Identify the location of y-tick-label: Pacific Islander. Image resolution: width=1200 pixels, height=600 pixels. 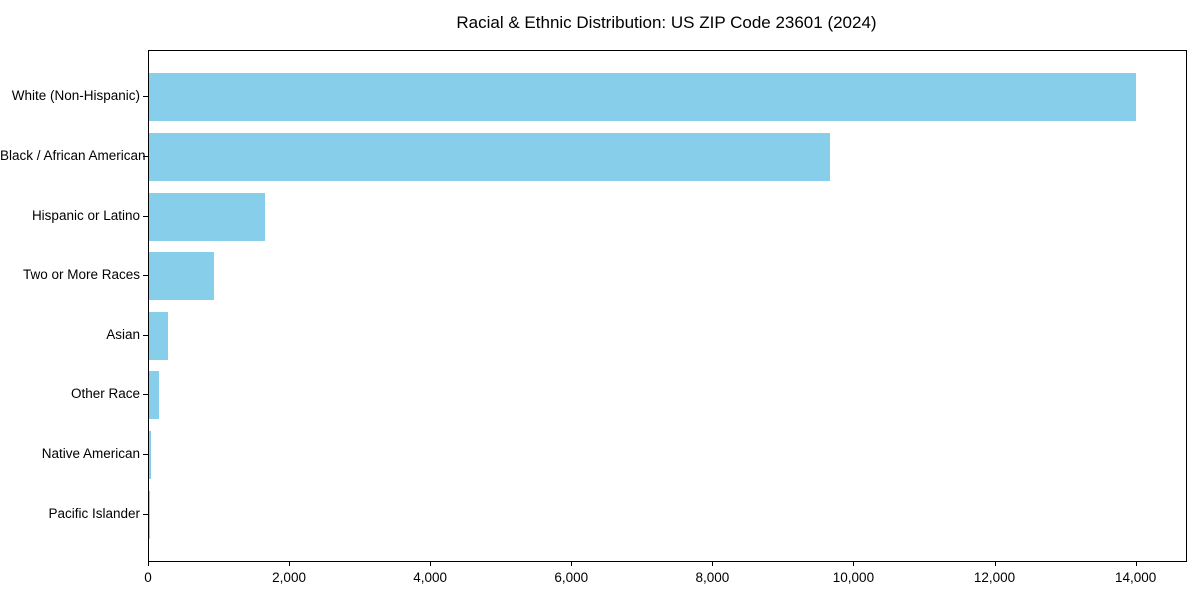
(94, 513).